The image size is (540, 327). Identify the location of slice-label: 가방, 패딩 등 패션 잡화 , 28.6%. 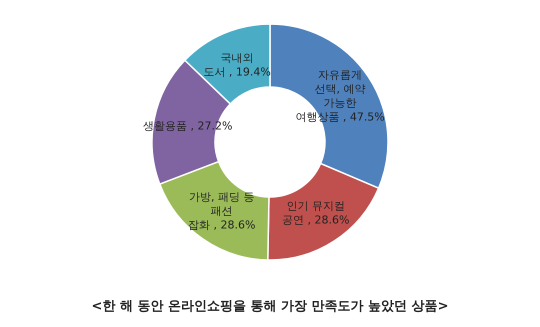
(222, 211).